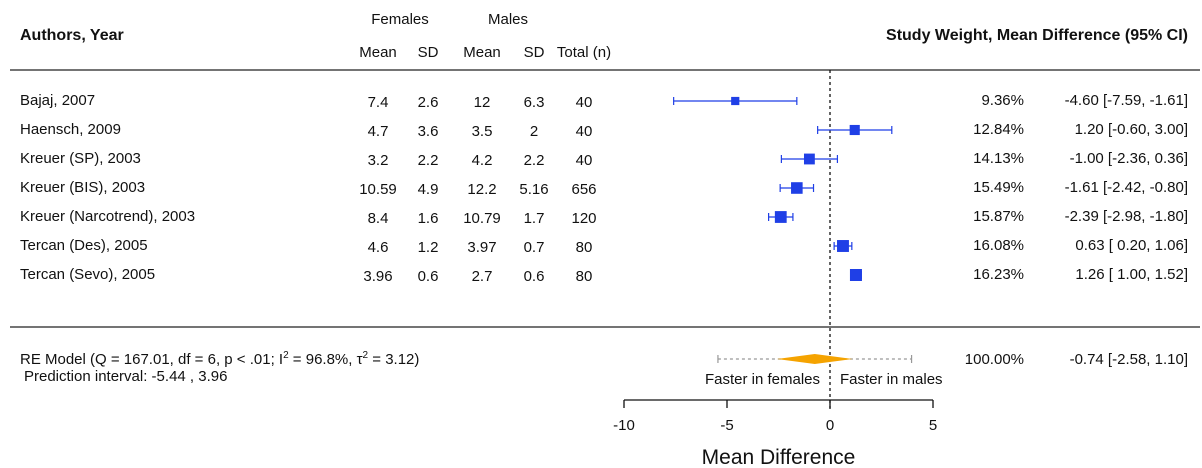  Describe the element at coordinates (933, 425) in the screenshot. I see `x-tick-label: 5` at that location.